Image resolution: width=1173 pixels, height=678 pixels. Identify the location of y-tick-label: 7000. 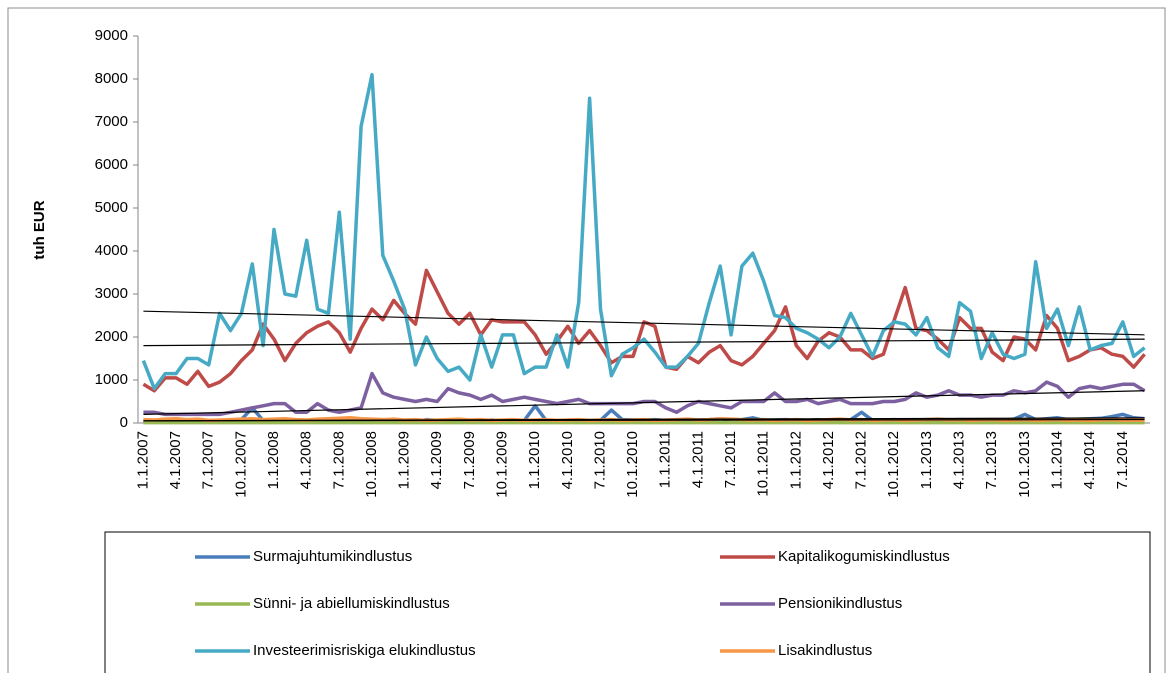
(111, 121).